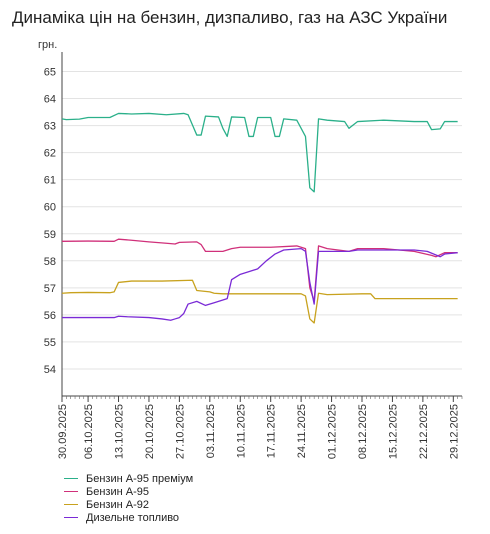  I want to click on legend-item-2: Бензин А-95, so click(128, 491).